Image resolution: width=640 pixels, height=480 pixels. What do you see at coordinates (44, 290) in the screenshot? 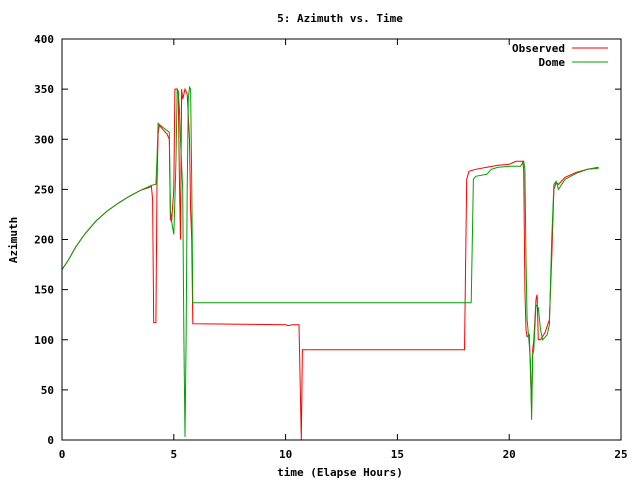
I see `y-tick-label: 150` at bounding box center [44, 290].